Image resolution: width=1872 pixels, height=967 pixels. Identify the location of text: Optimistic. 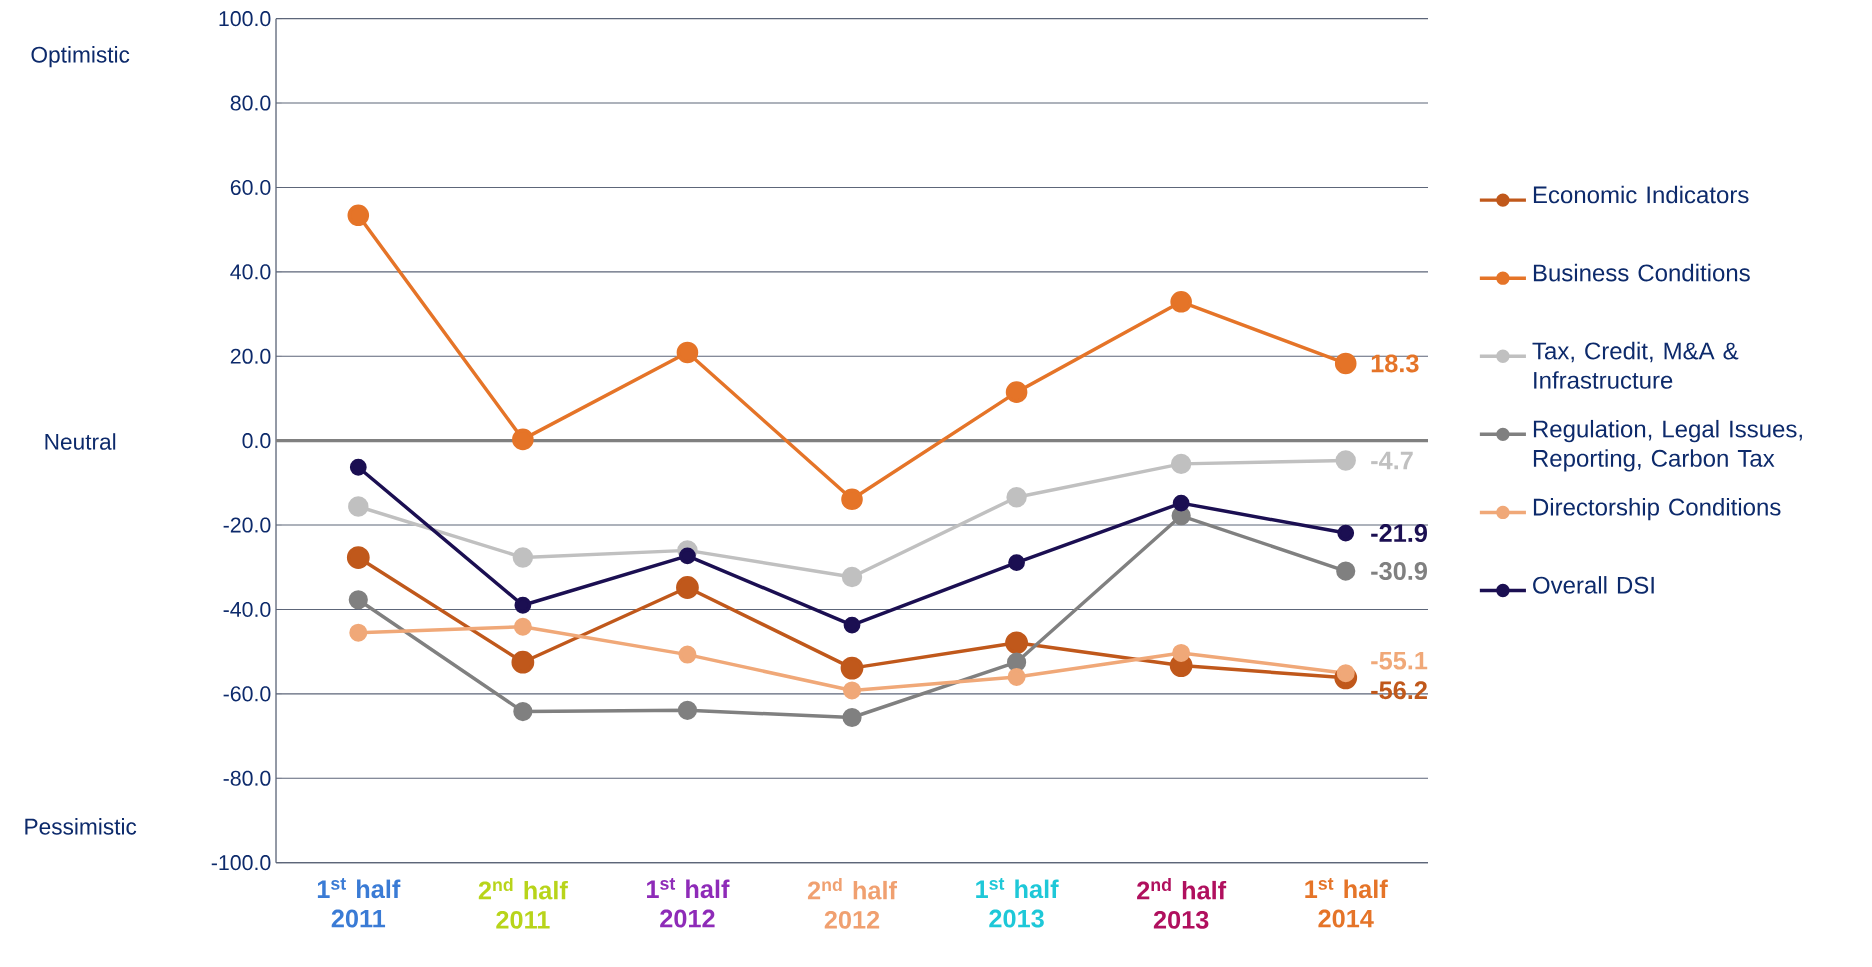
(80, 57).